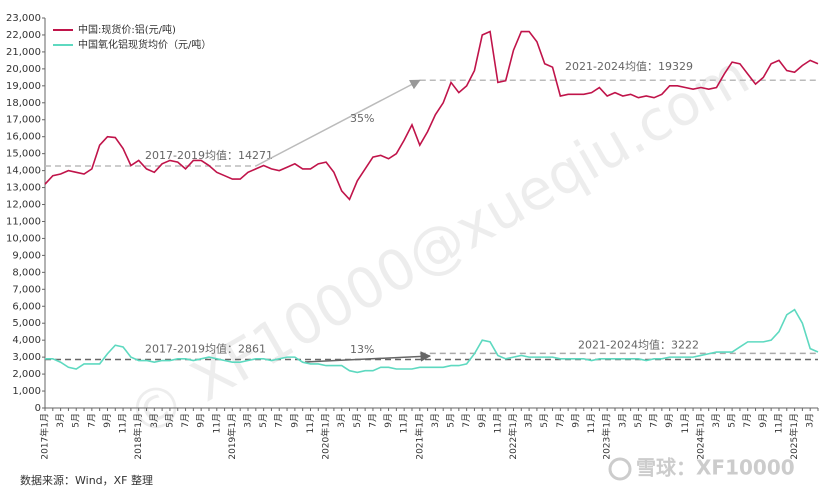  I want to click on y-tick-label: 22,000, so click(23, 35).